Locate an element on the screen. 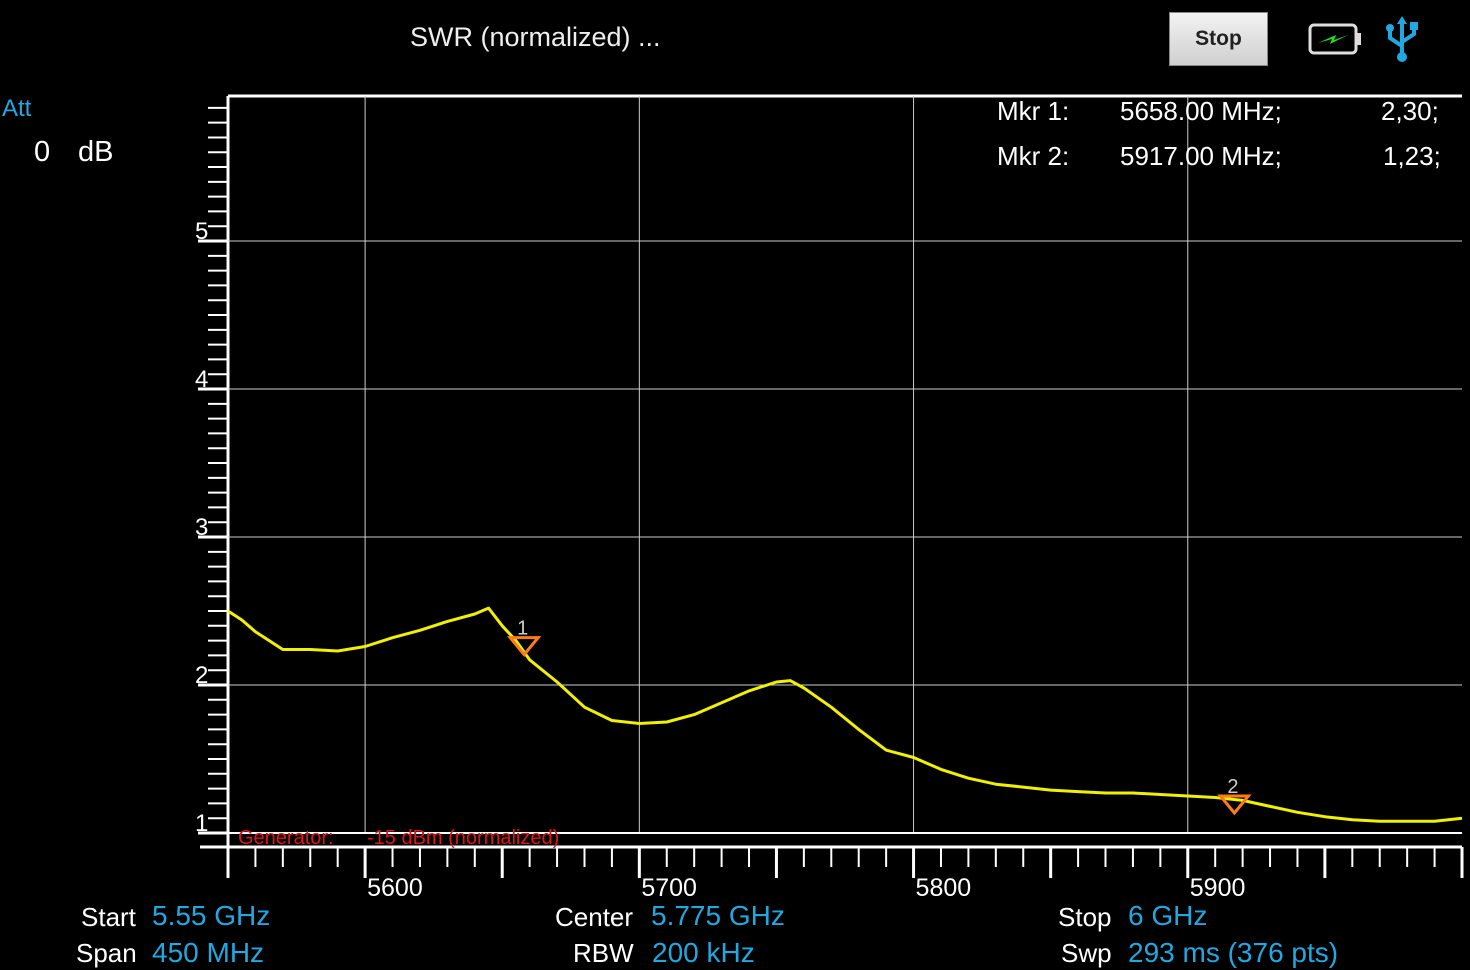 The width and height of the screenshot is (1470, 970). center-label: Center is located at coordinates (594, 917).